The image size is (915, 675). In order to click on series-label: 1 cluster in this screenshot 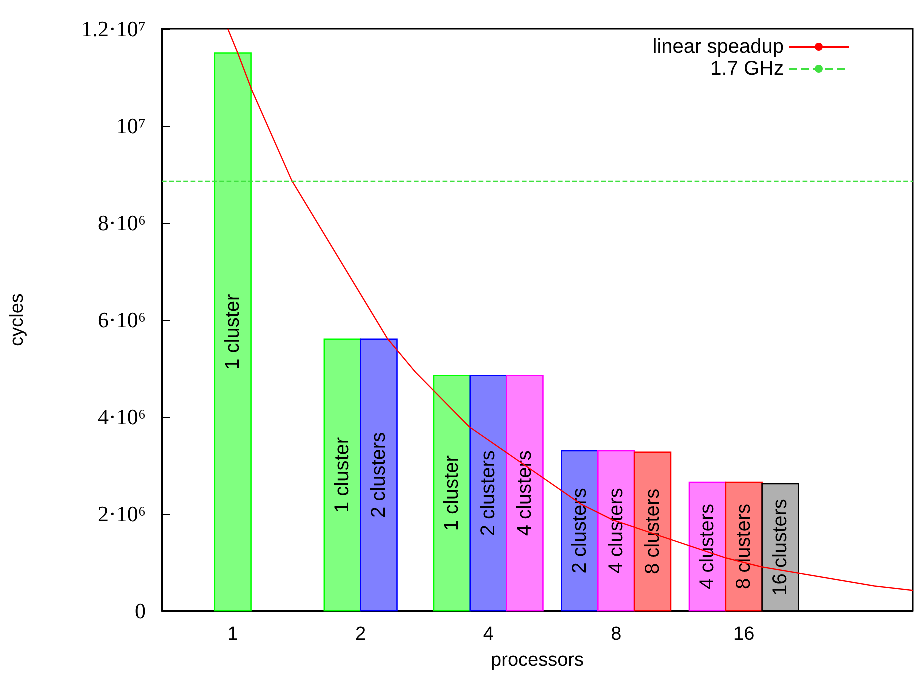, I will do `click(233, 332)`.